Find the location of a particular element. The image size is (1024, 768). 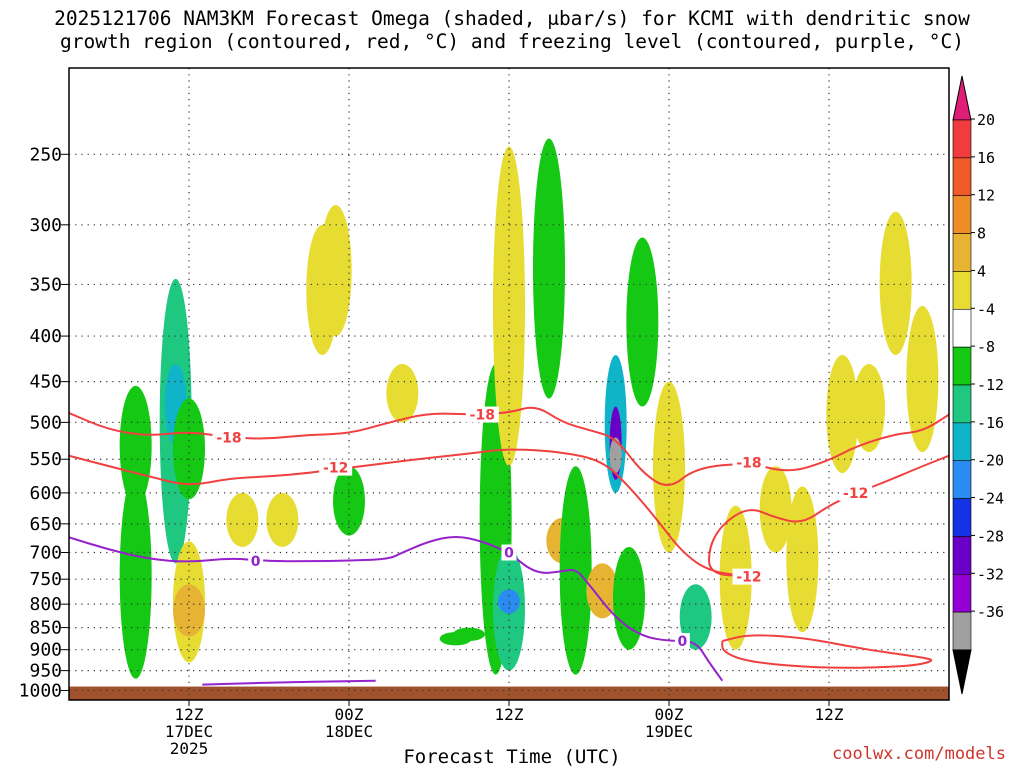

y-tick-label-1000: 1000 is located at coordinates (40, 690).